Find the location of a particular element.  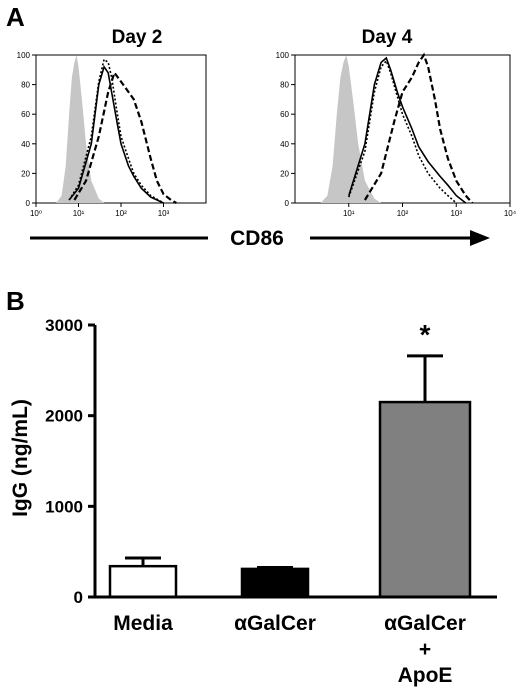

x-tick-label-day2-0: 10⁰ is located at coordinates (36, 213).